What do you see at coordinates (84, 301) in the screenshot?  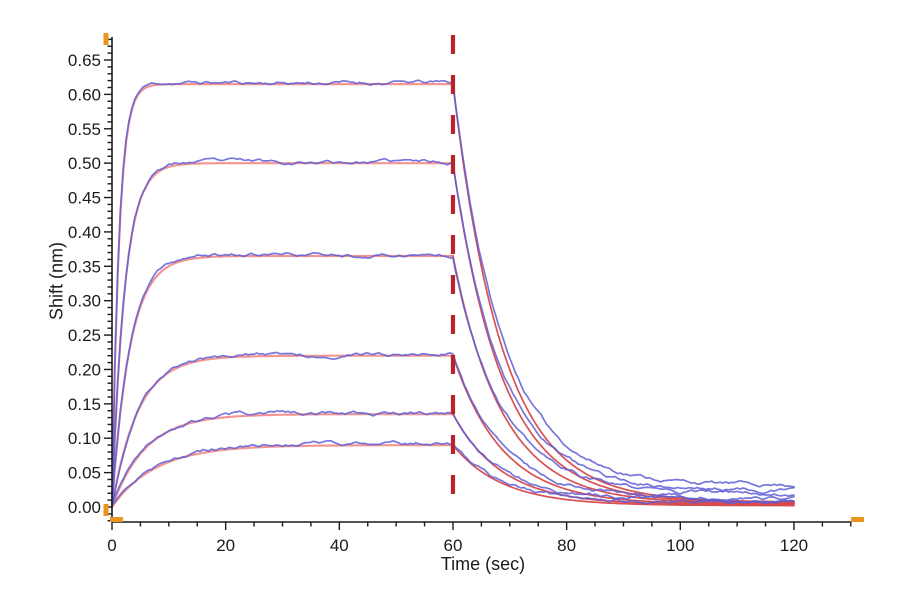 I see `y-tick-label-0.30: 0.30` at bounding box center [84, 301].